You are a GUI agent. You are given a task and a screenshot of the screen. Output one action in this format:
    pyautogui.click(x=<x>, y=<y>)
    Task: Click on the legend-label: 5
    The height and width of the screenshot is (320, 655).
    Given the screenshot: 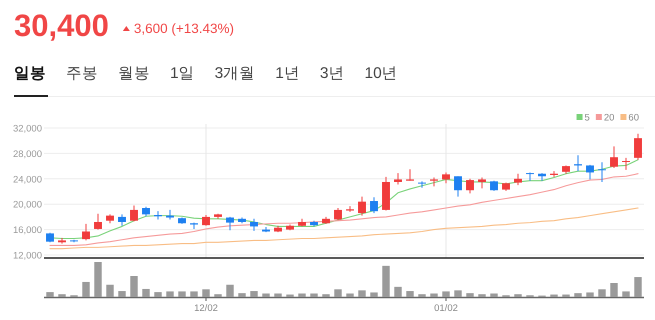 What is the action you would take?
    pyautogui.click(x=587, y=118)
    